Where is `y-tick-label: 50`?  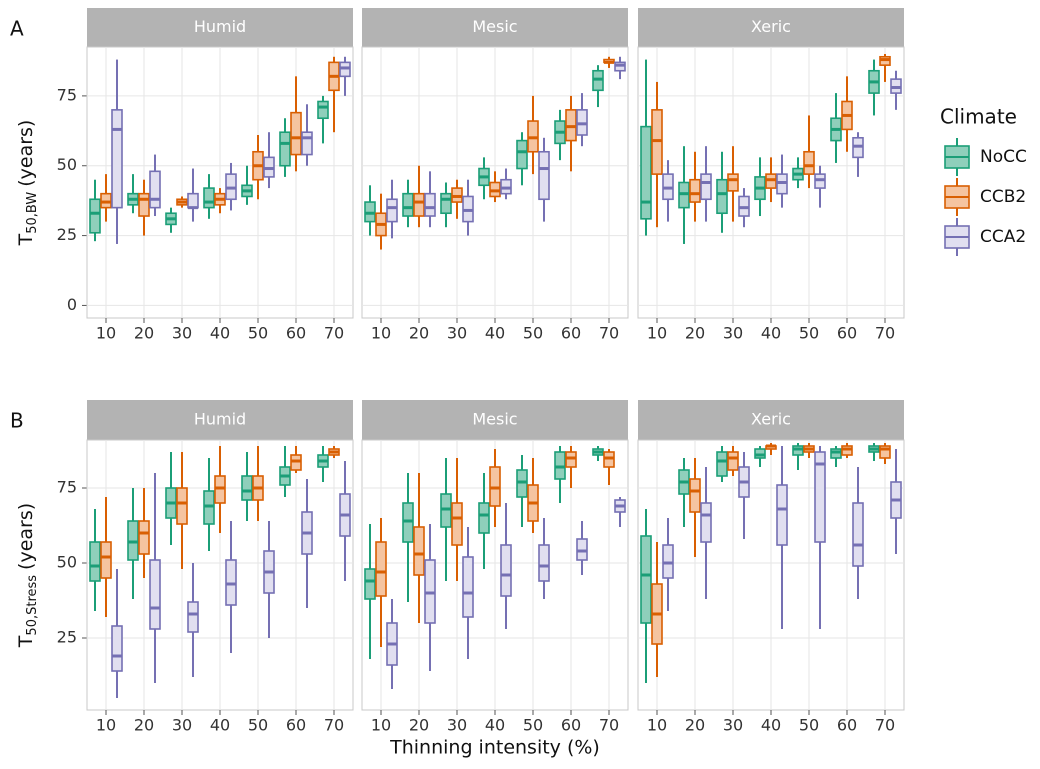 y-tick-label: 50 is located at coordinates (67, 562).